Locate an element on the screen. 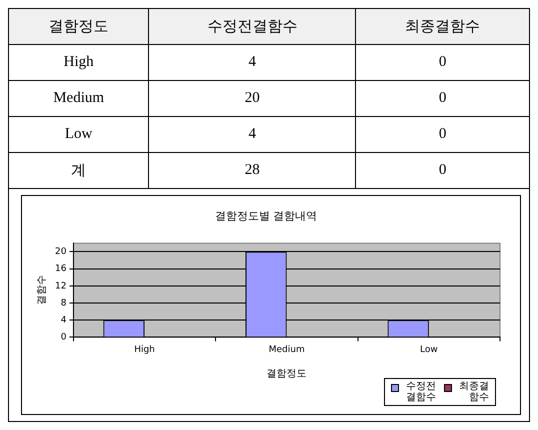  text: Medium is located at coordinates (78, 98).